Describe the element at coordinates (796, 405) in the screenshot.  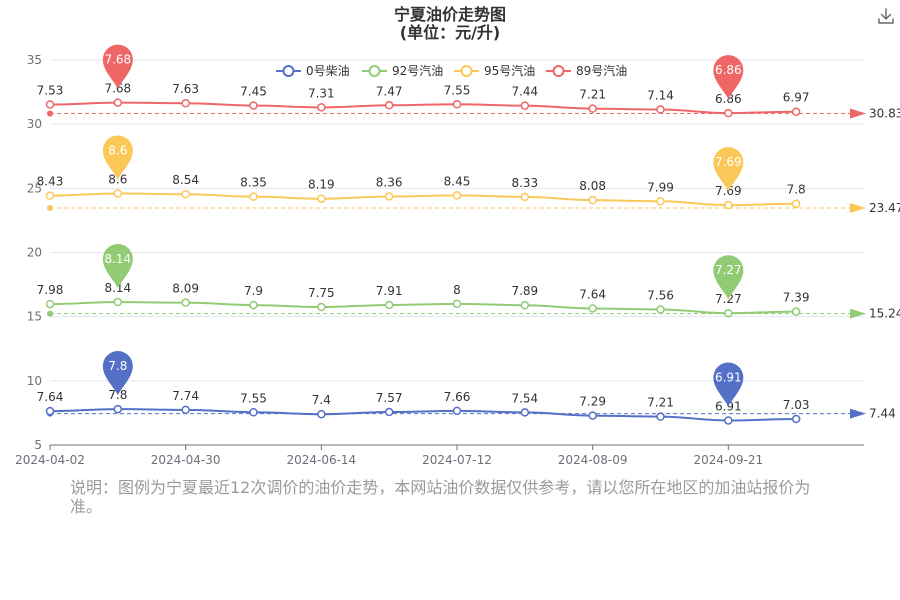
I see `data-label: 7.03` at that location.